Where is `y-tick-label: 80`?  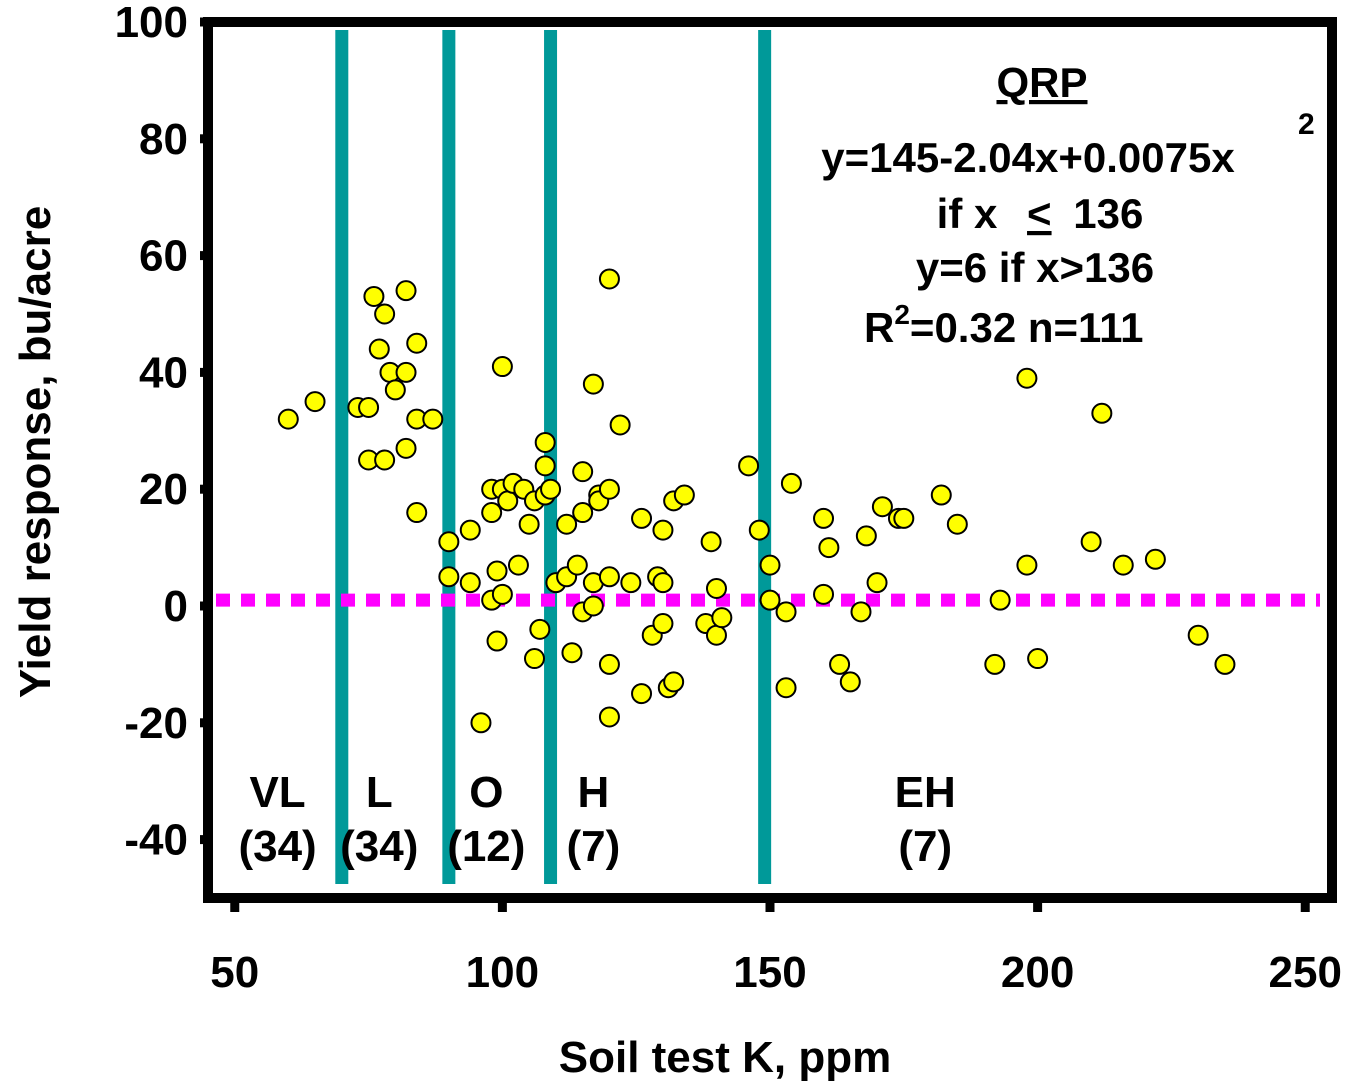 y-tick-label: 80 is located at coordinates (163, 139).